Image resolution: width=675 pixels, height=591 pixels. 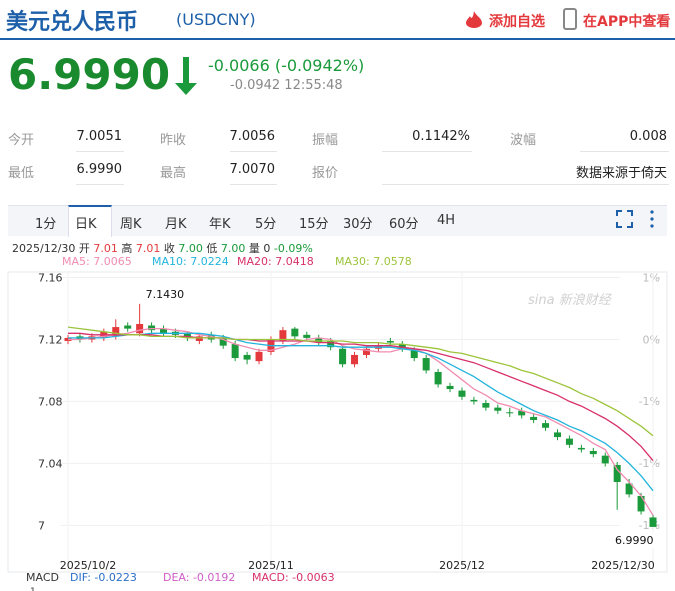 I want to click on x-tick-label: 2025/12, so click(x=462, y=565).